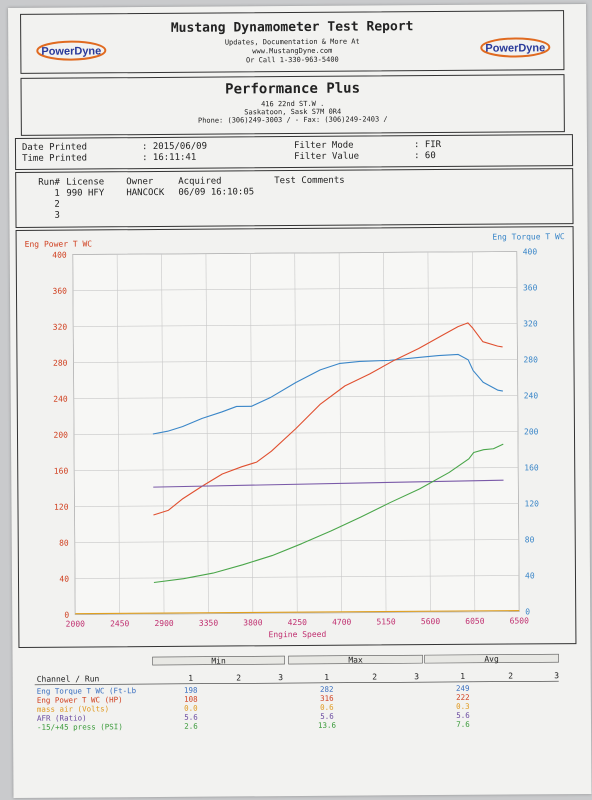 This screenshot has width=592, height=800. Describe the element at coordinates (76, 623) in the screenshot. I see `x-tick-label: 2000` at that location.